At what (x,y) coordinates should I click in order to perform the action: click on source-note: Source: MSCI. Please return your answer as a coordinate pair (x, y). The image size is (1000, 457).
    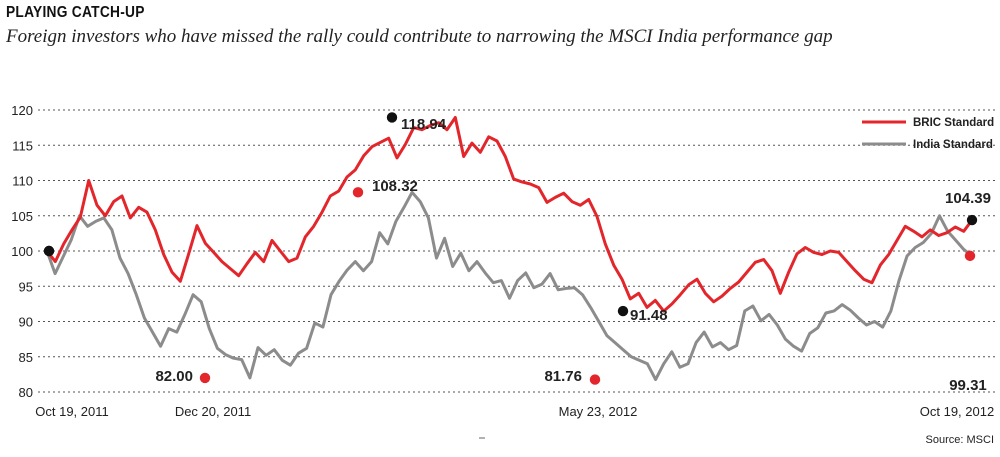
    Looking at the image, I should click on (959, 440).